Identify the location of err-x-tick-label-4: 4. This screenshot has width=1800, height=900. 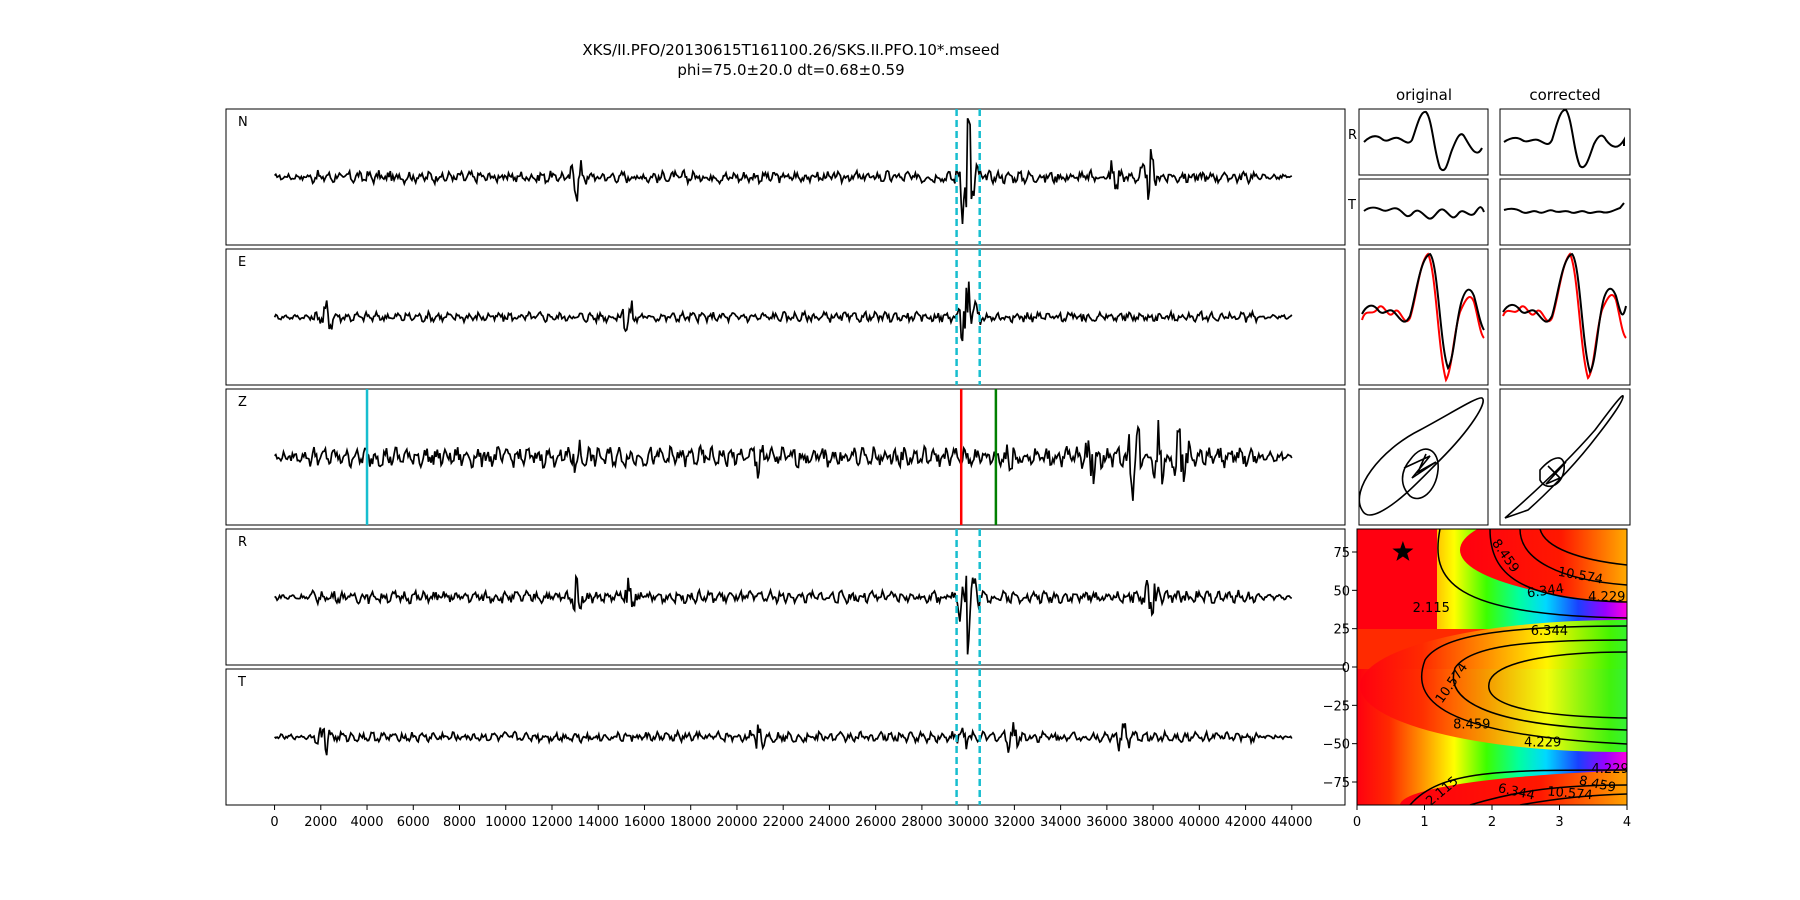
(1627, 822).